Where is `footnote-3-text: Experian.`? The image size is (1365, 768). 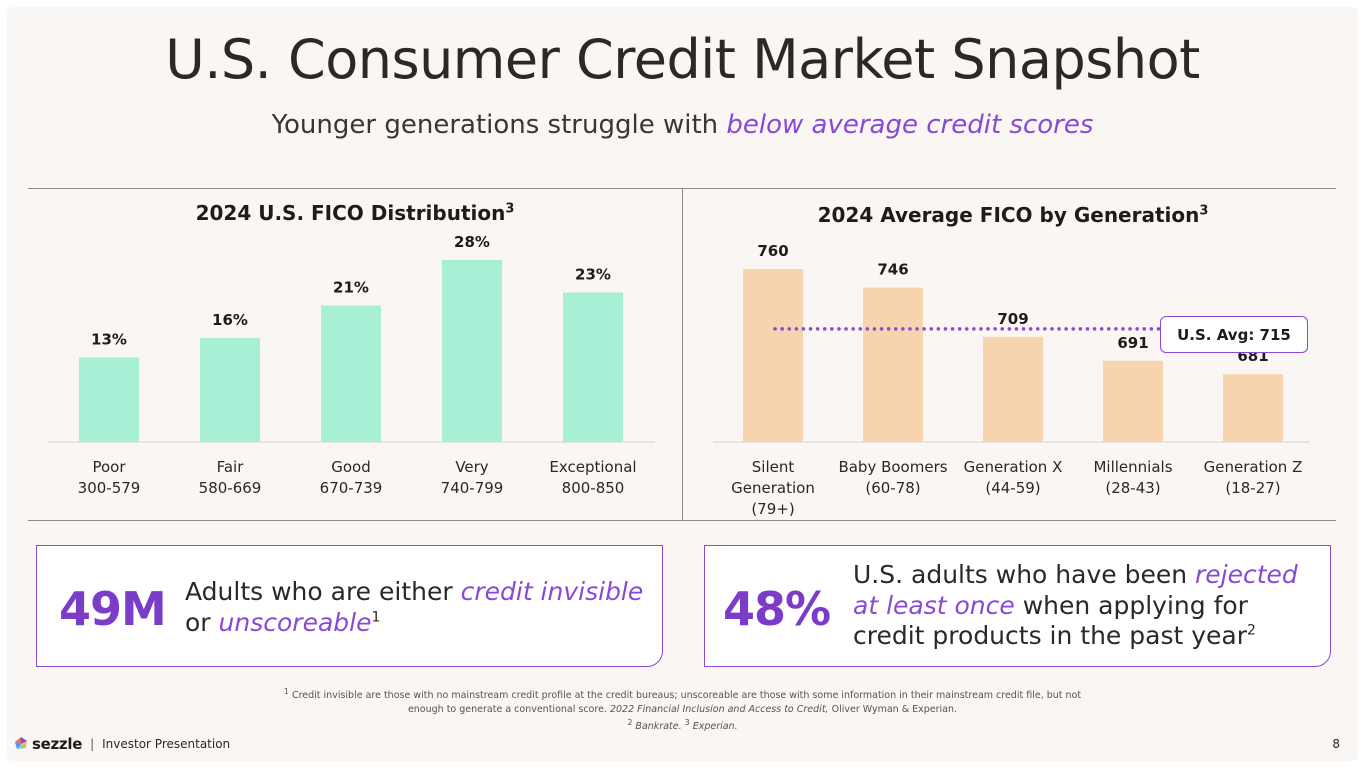
footnote-3-text: Experian. is located at coordinates (713, 726).